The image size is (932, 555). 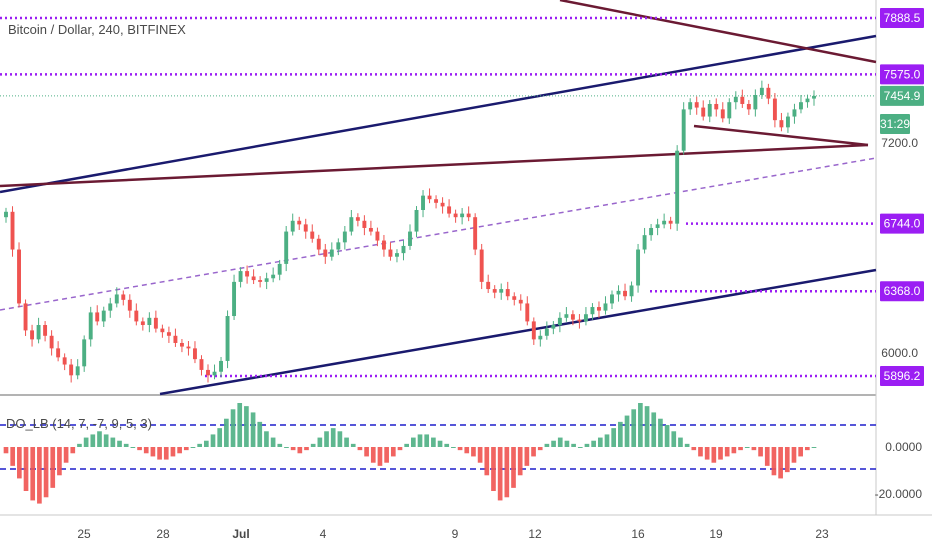 What do you see at coordinates (84, 534) in the screenshot?
I see `time-tick-label: 25` at bounding box center [84, 534].